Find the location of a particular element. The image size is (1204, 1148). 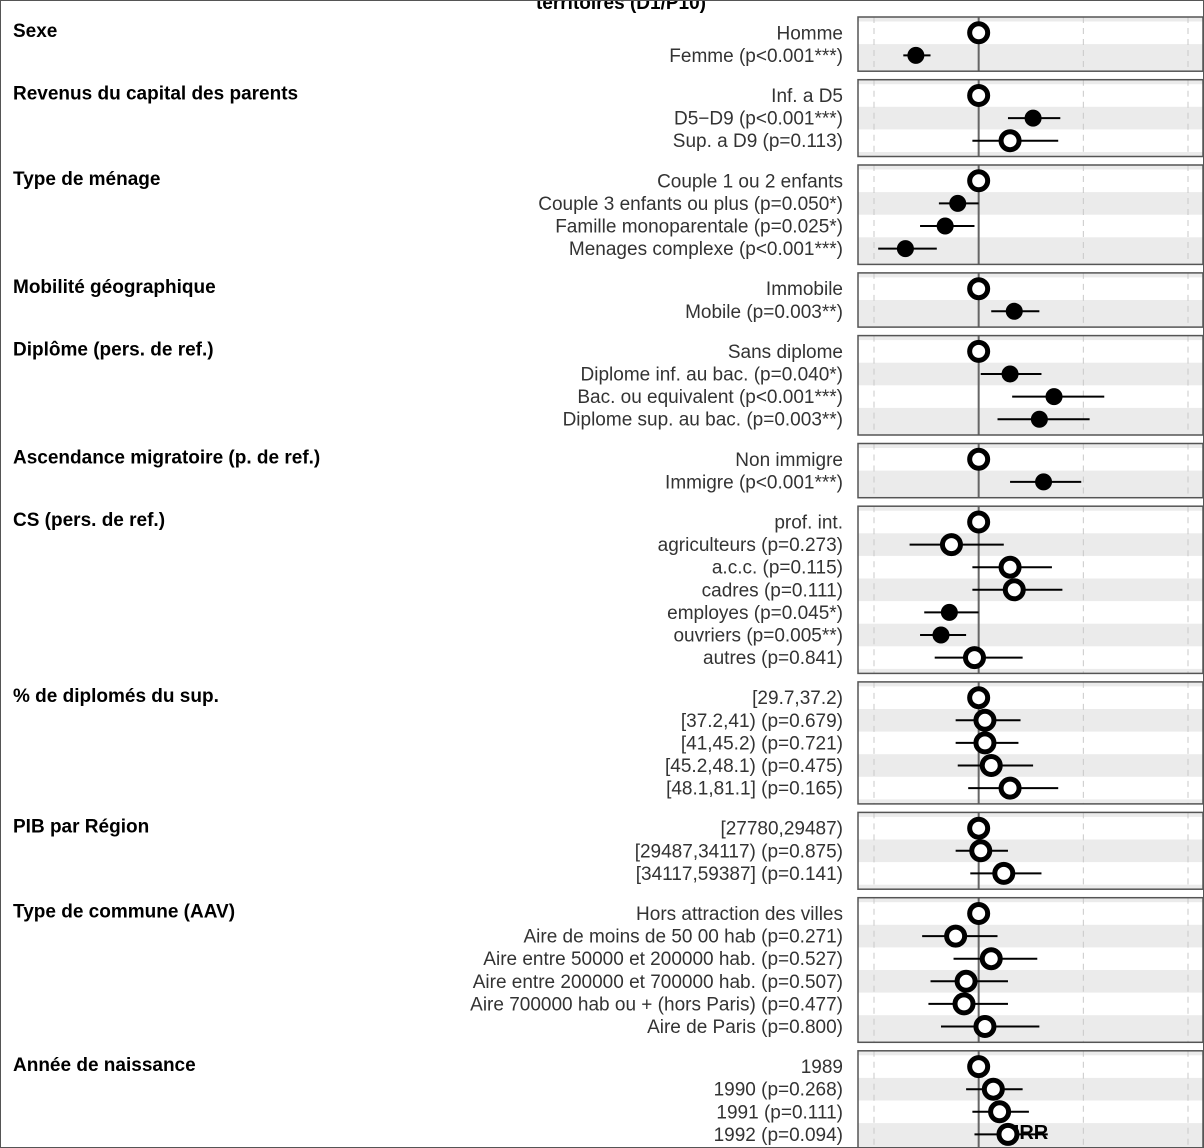

level-label: [29487,34117) (p=0.875) is located at coordinates (739, 851).